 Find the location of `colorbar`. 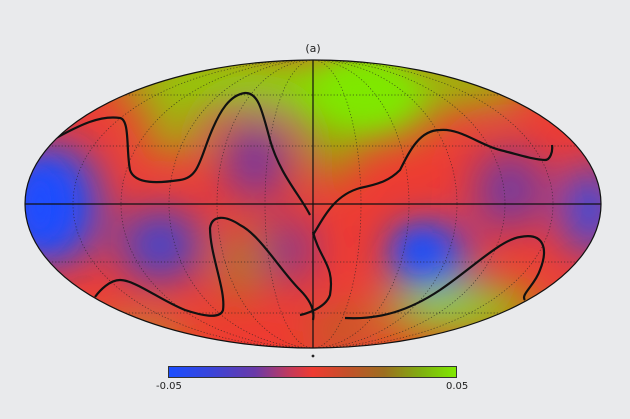

colorbar is located at coordinates (312, 372).